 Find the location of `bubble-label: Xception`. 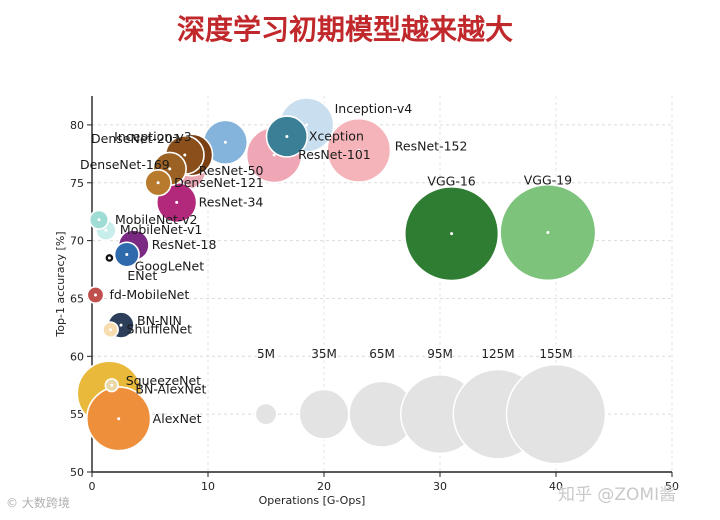

bubble-label: Xception is located at coordinates (336, 135).